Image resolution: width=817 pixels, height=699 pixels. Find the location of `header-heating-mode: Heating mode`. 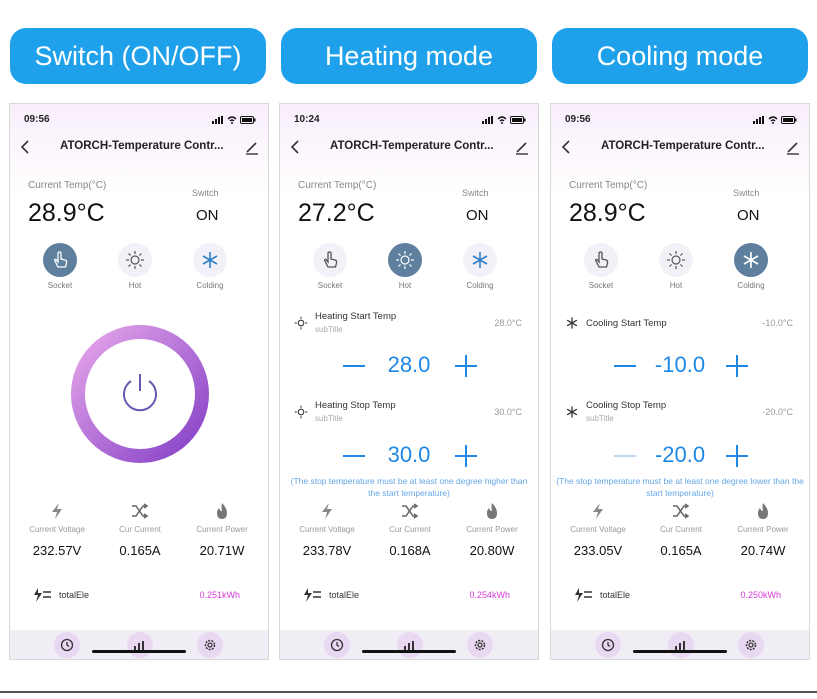

header-heating-mode: Heating mode is located at coordinates (409, 56).